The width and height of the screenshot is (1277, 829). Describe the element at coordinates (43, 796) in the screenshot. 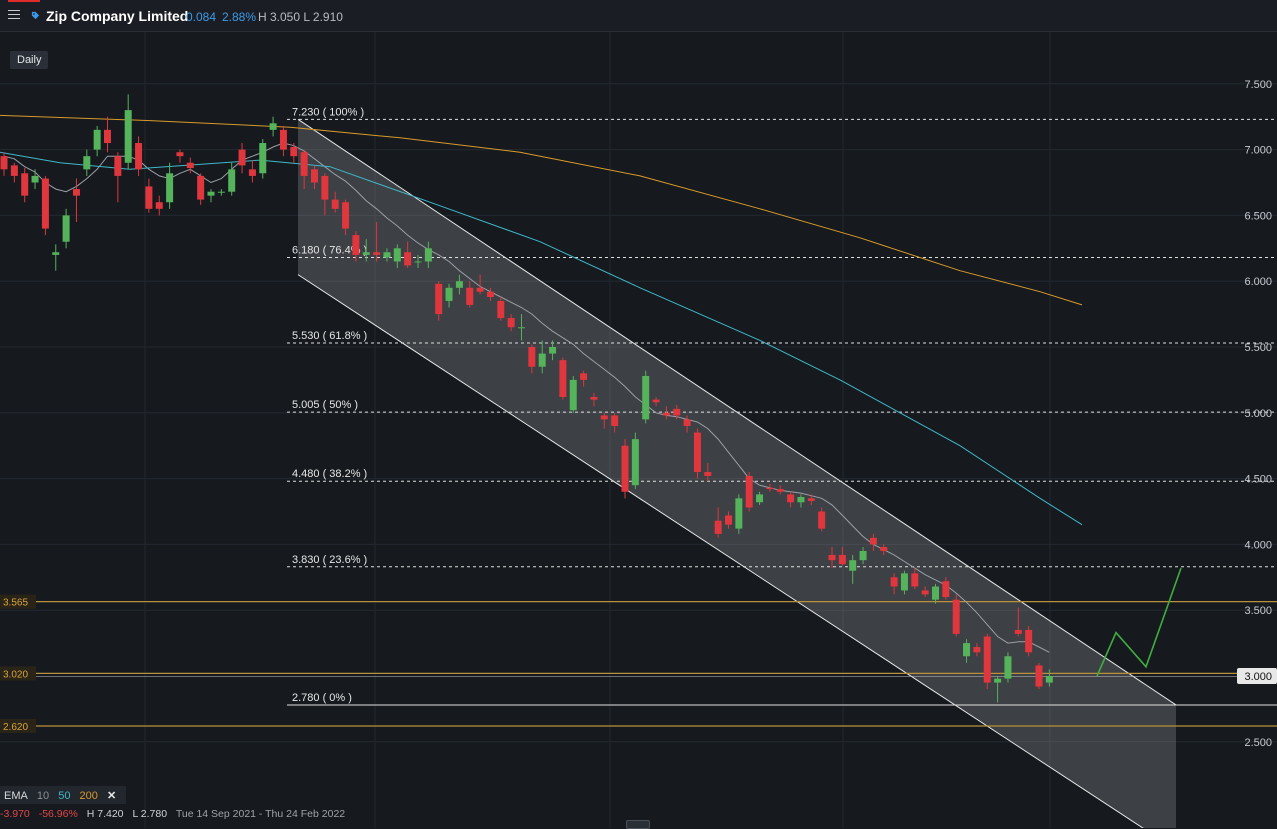

I see `ema-10-label: 10` at that location.